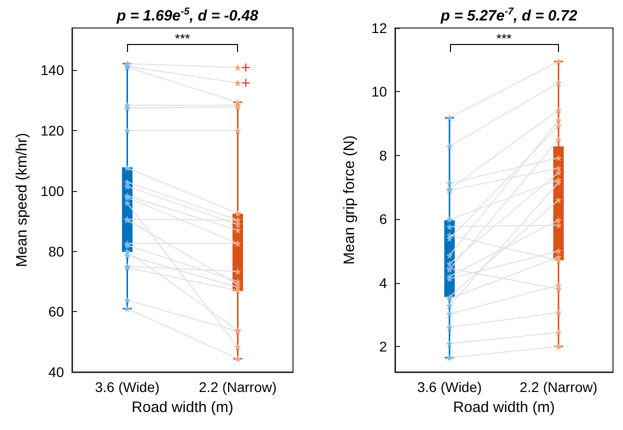  I want to click on y-tick-label: 4, so click(383, 282).